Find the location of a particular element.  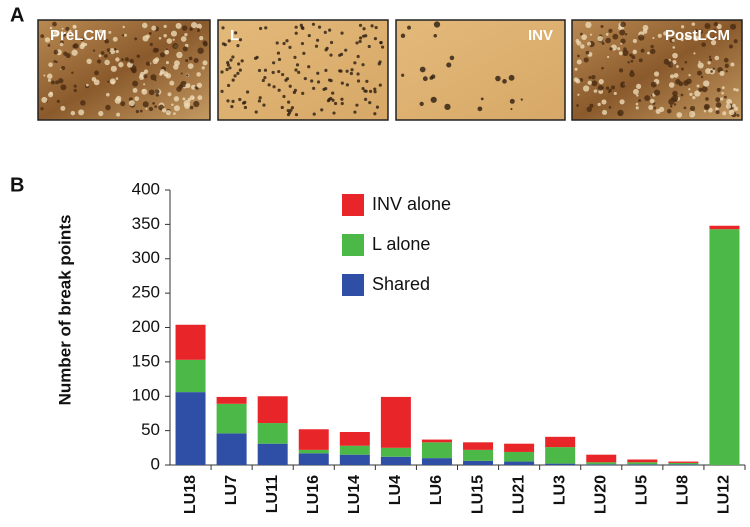

x-tick-label: LU20 is located at coordinates (600, 494).